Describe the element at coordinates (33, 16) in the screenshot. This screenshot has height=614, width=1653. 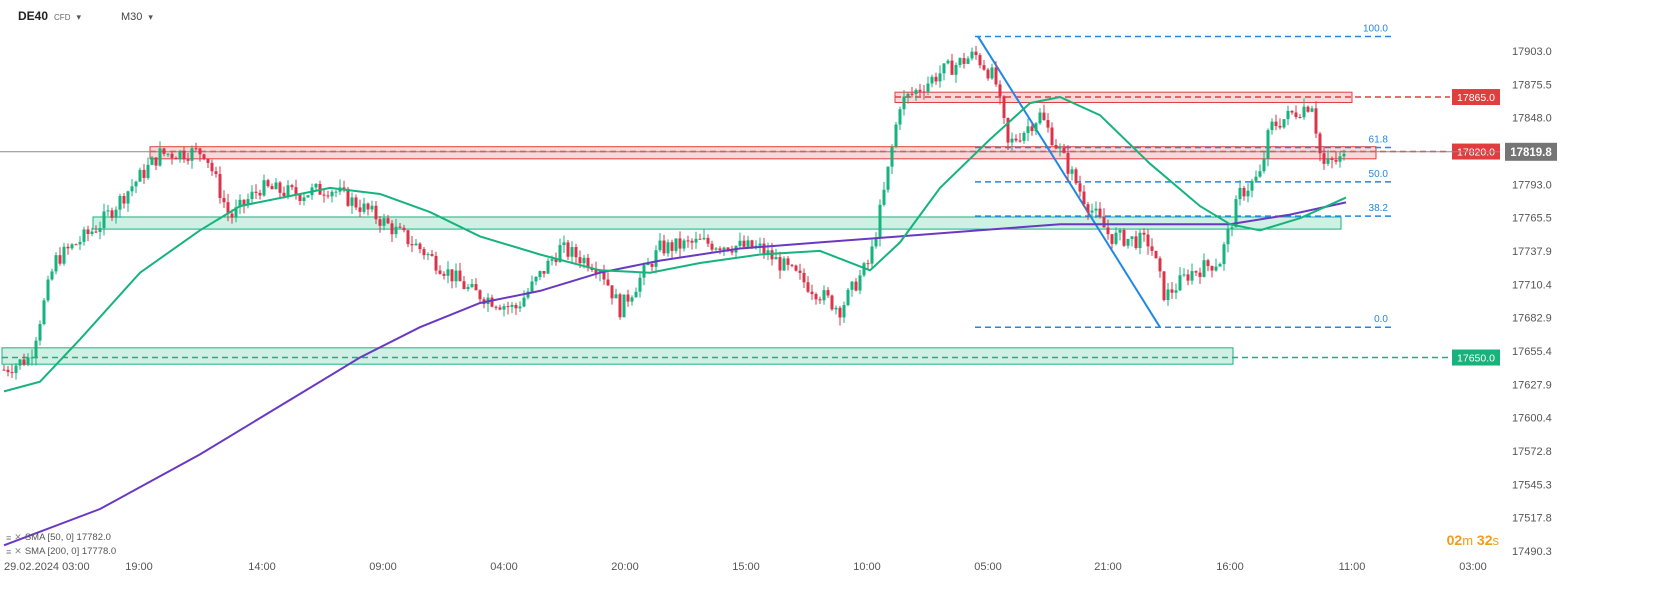
I see `symbol-name: DE40` at that location.